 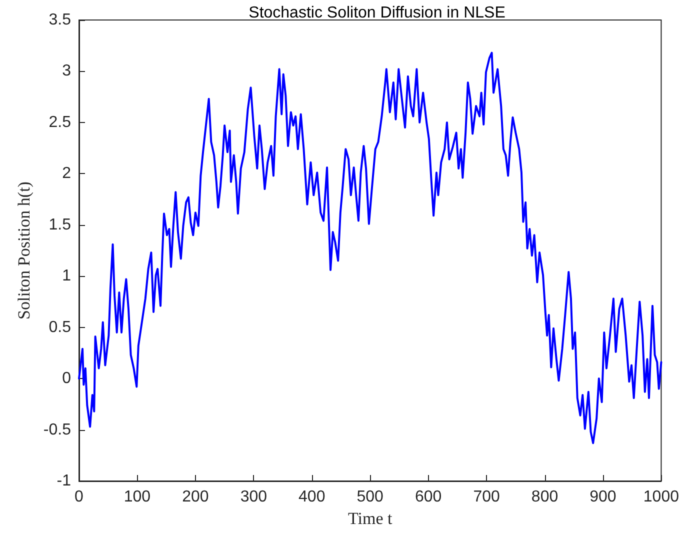 I want to click on chart-title: Stochastic Soliton Diffusion in NLSE, so click(x=377, y=13).